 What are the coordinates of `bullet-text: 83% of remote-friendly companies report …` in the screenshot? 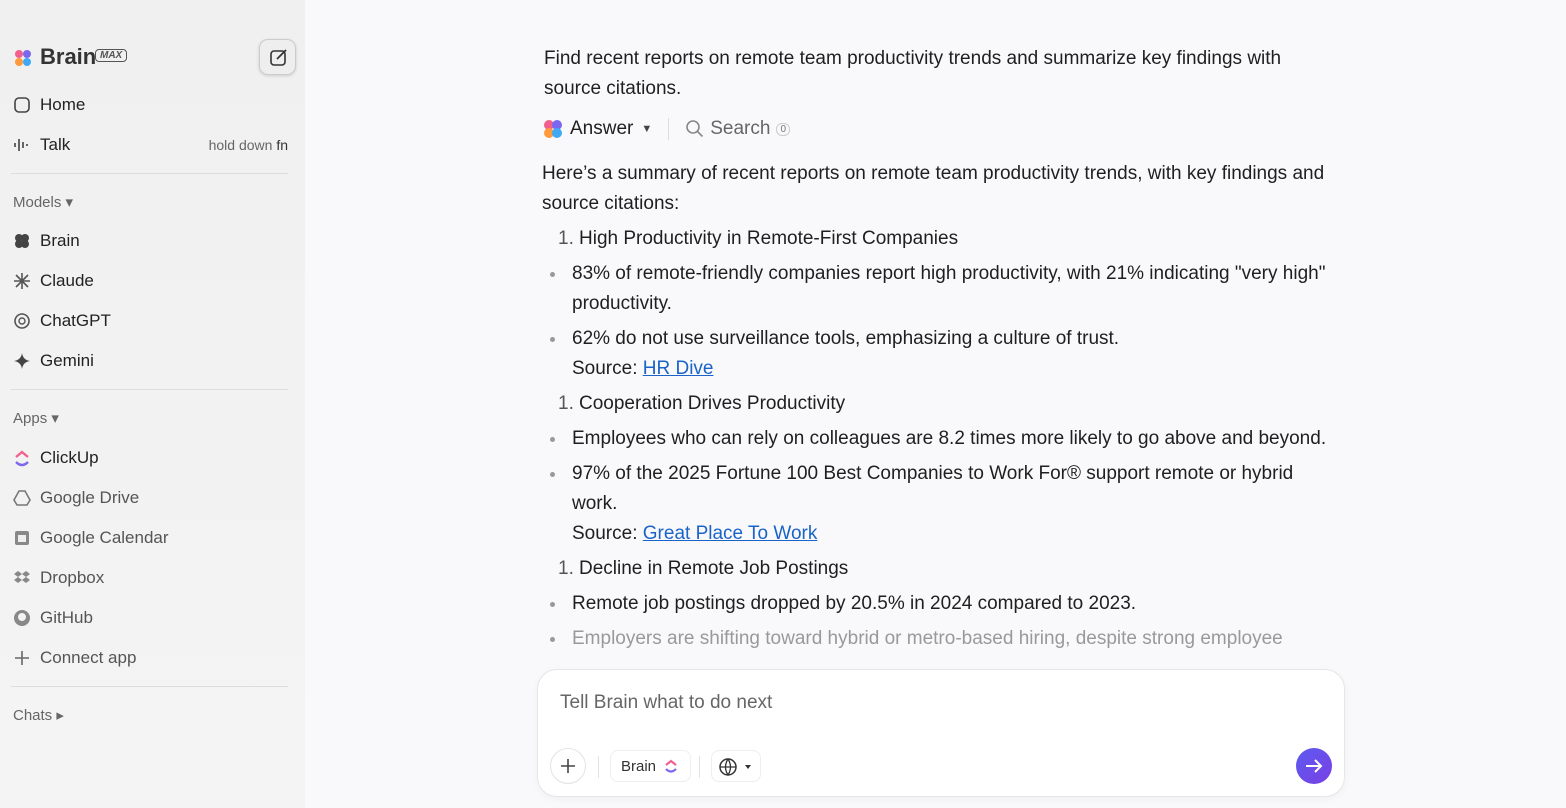 It's located at (949, 288).